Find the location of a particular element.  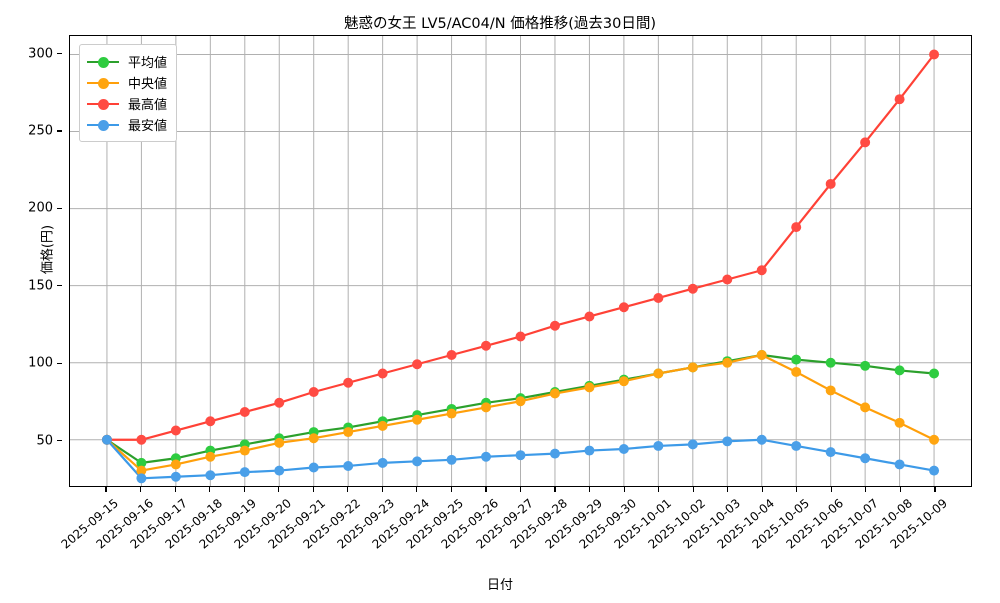

chart-legend: 平均値中央値最高値最安値 is located at coordinates (128, 93).